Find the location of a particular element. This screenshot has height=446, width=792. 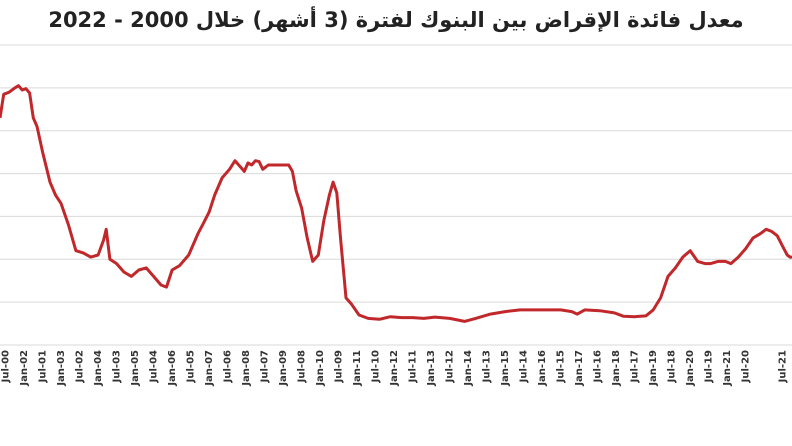

x-tick-label: Jan-02 is located at coordinates (24, 368).